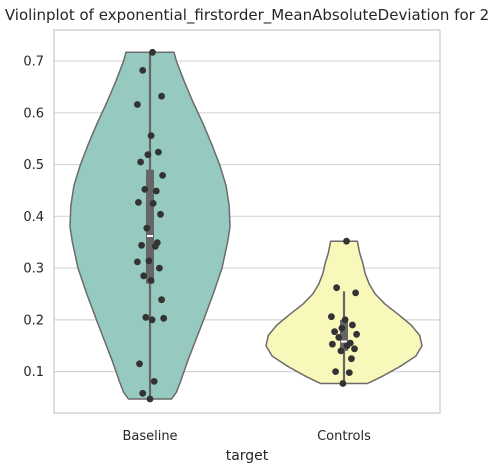 The height and width of the screenshot is (473, 493). Describe the element at coordinates (33, 62) in the screenshot. I see `y-tick-label: 0.7` at that location.